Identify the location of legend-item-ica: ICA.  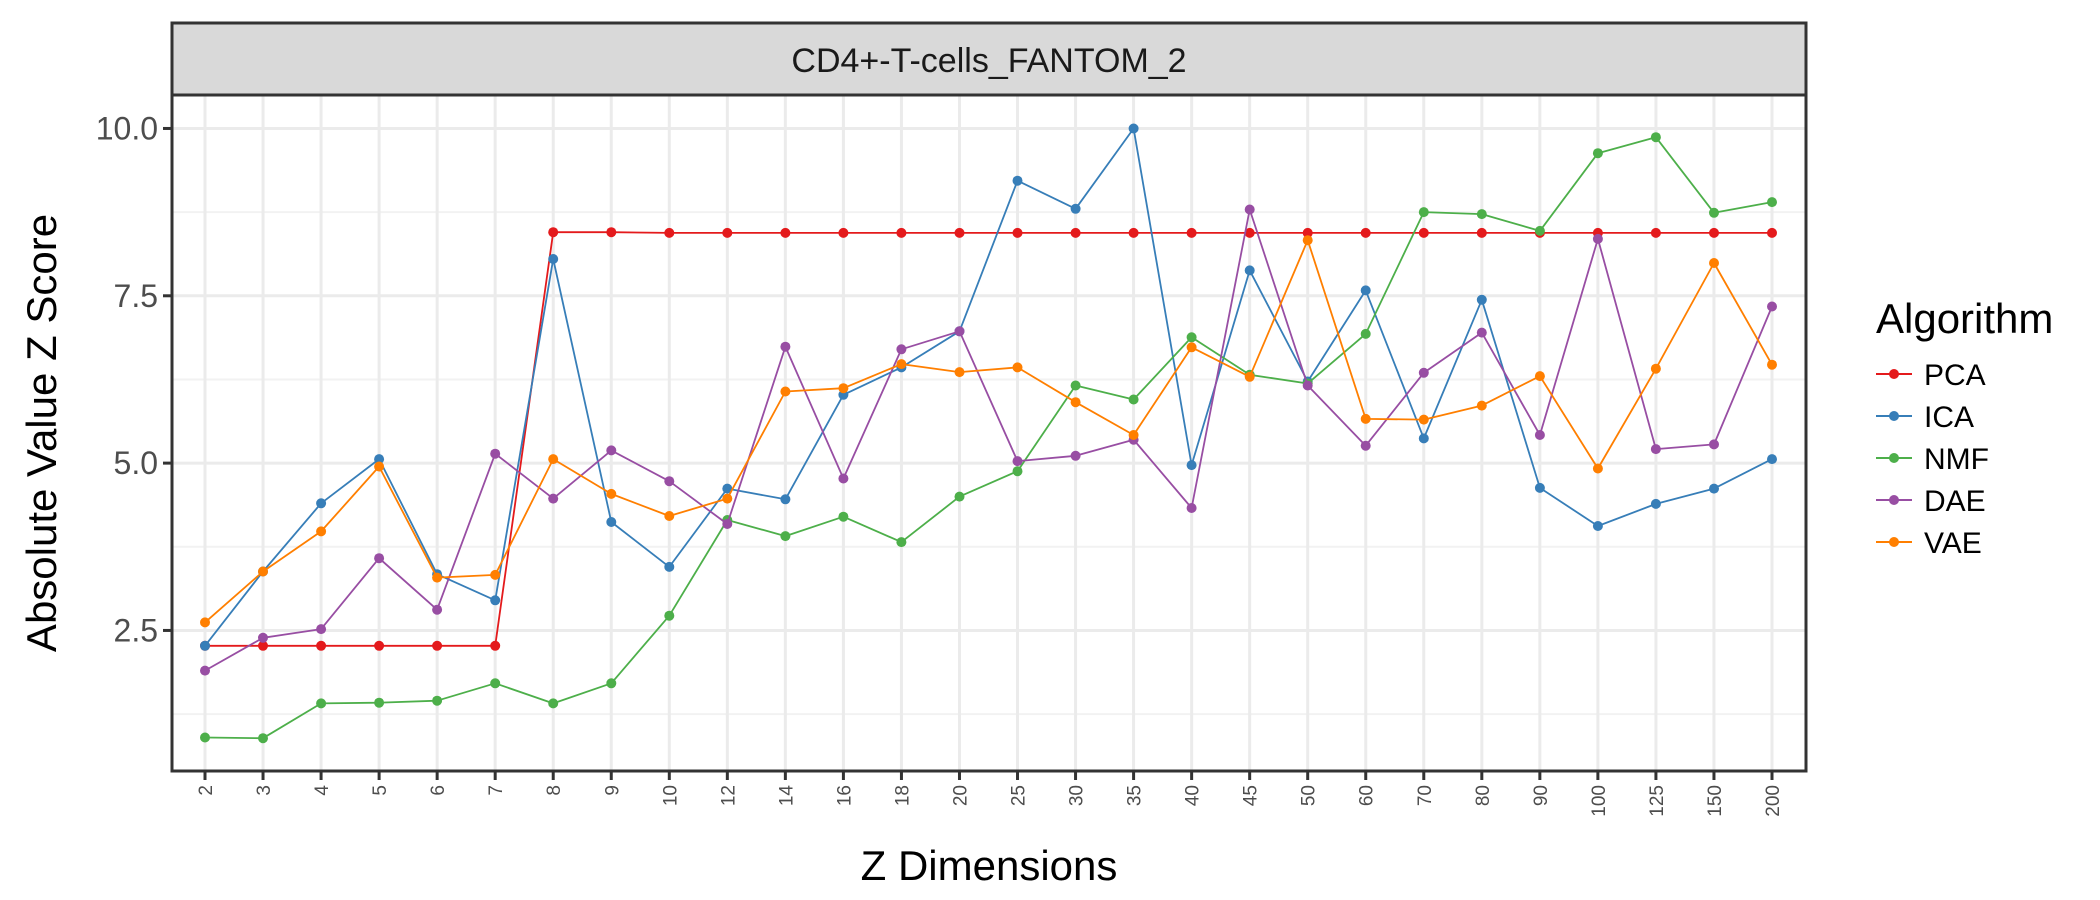
(1925, 417).